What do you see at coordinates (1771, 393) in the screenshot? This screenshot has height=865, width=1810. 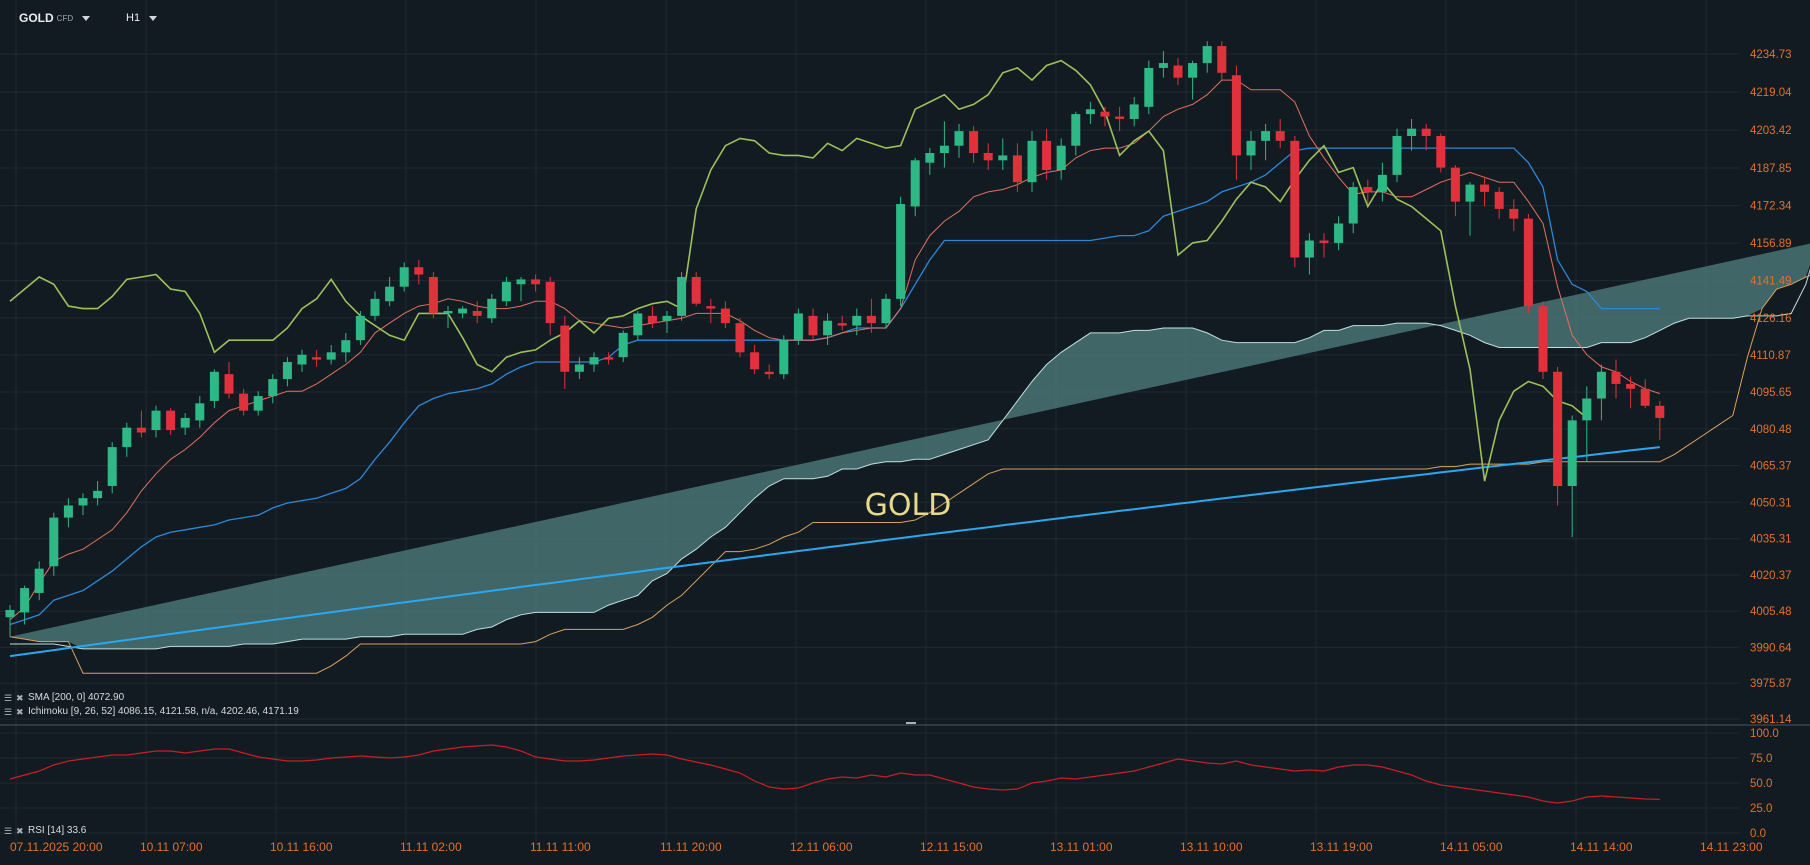 I see `price-axis-label: 4095.65` at bounding box center [1771, 393].